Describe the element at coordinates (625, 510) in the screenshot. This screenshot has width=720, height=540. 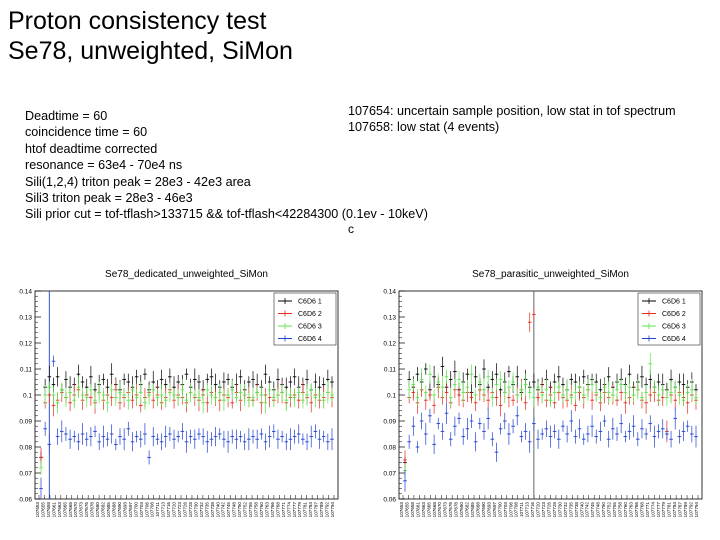
I see `x-tick-label: 107760` at that location.